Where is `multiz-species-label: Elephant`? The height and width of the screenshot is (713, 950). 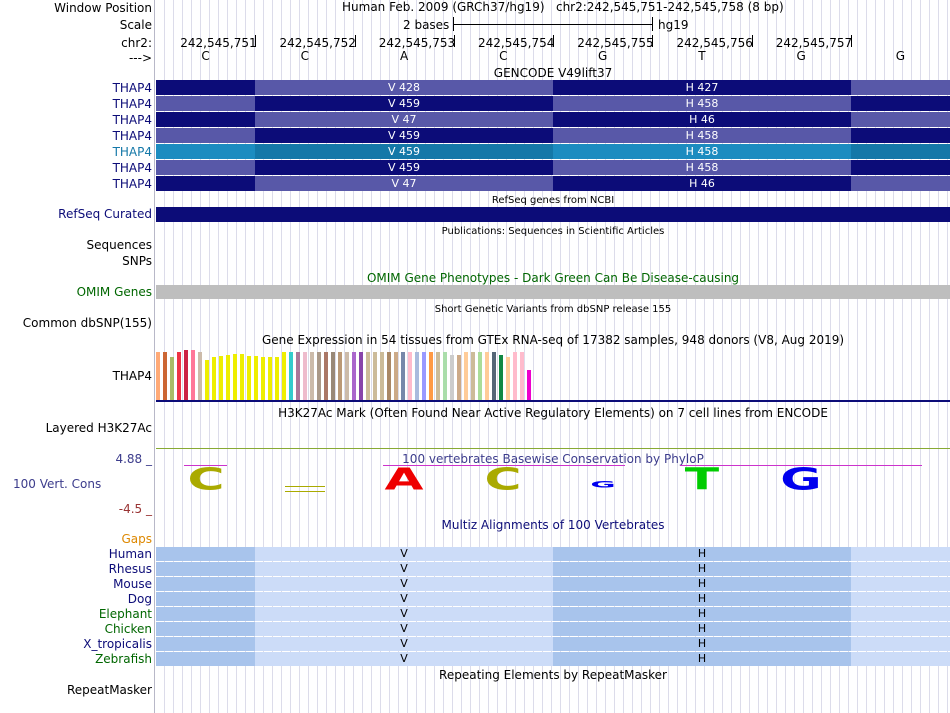
multiz-species-label: Elephant is located at coordinates (125, 614).